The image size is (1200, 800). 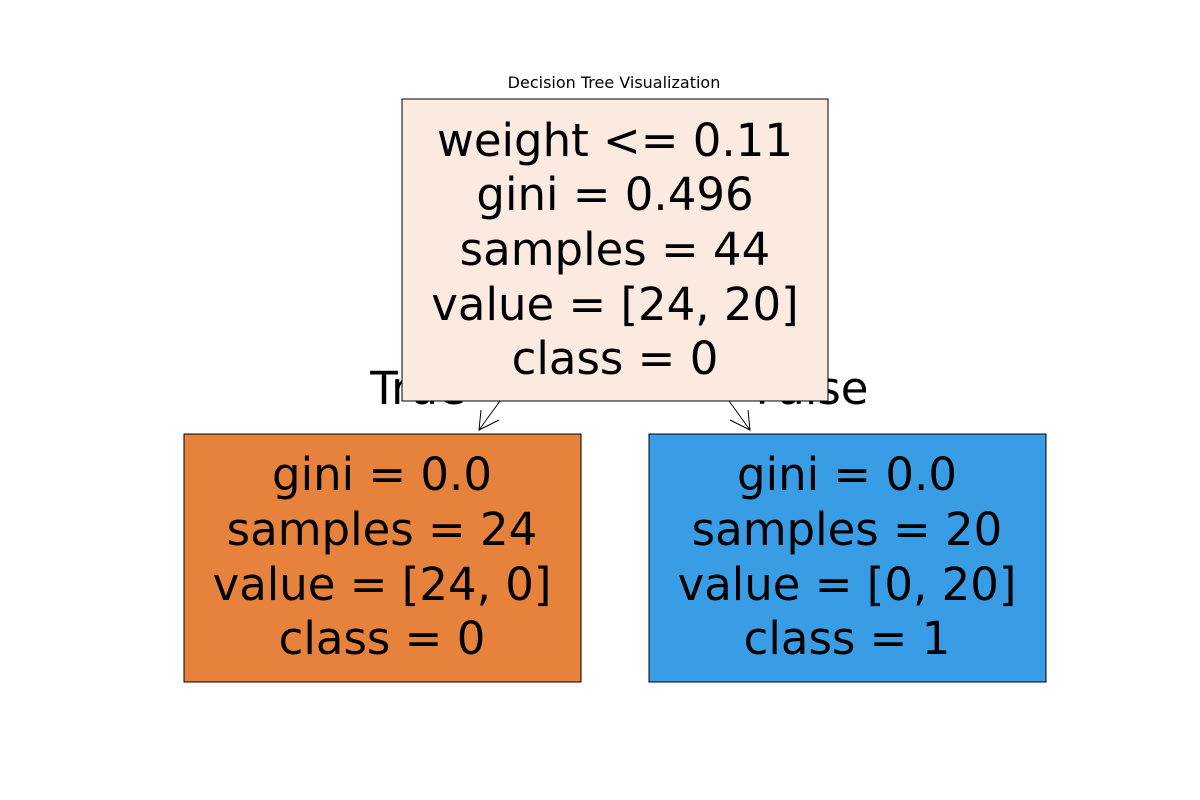 I want to click on node-line: samples = 24, so click(x=382, y=529).